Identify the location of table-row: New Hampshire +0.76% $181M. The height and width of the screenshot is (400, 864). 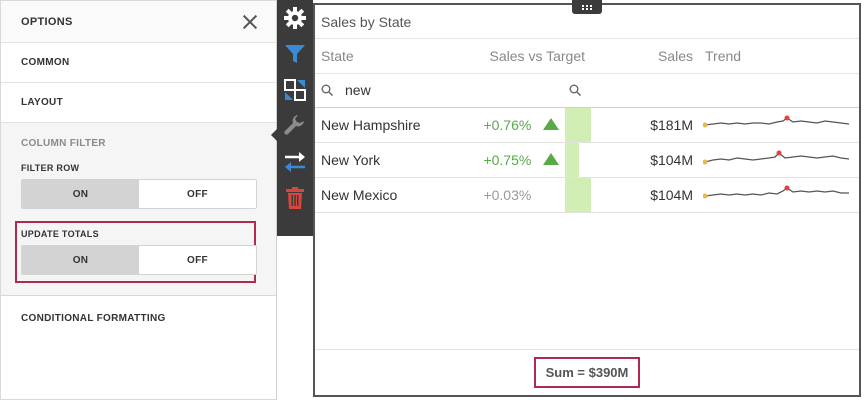
(587, 125).